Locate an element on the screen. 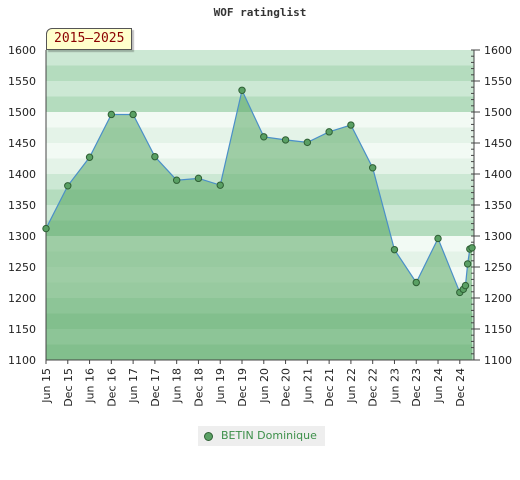 The width and height of the screenshot is (520, 480). x-tick-label: Jun 15 is located at coordinates (46, 386).